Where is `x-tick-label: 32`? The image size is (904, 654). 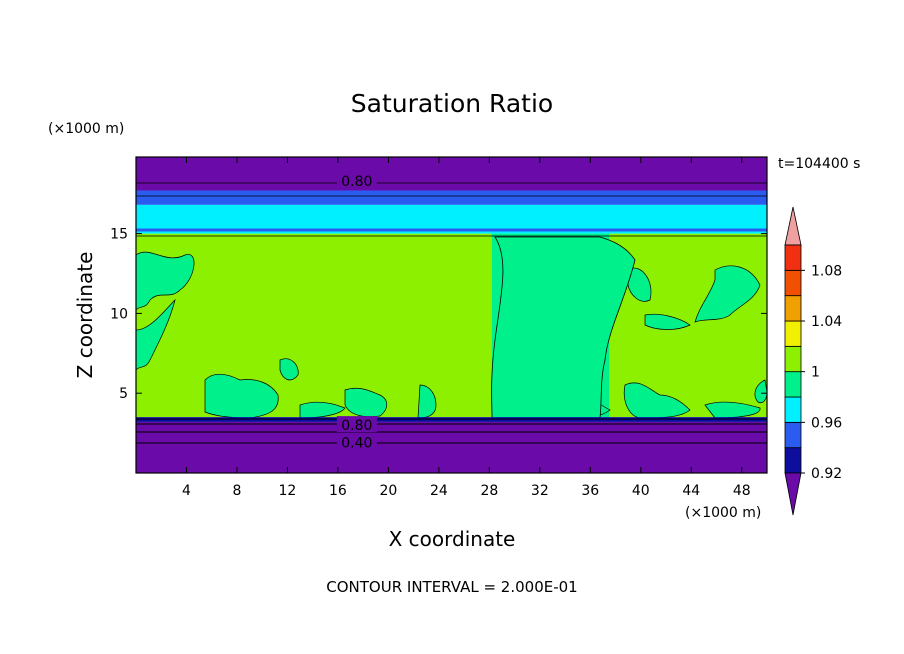
x-tick-label: 32 is located at coordinates (540, 491).